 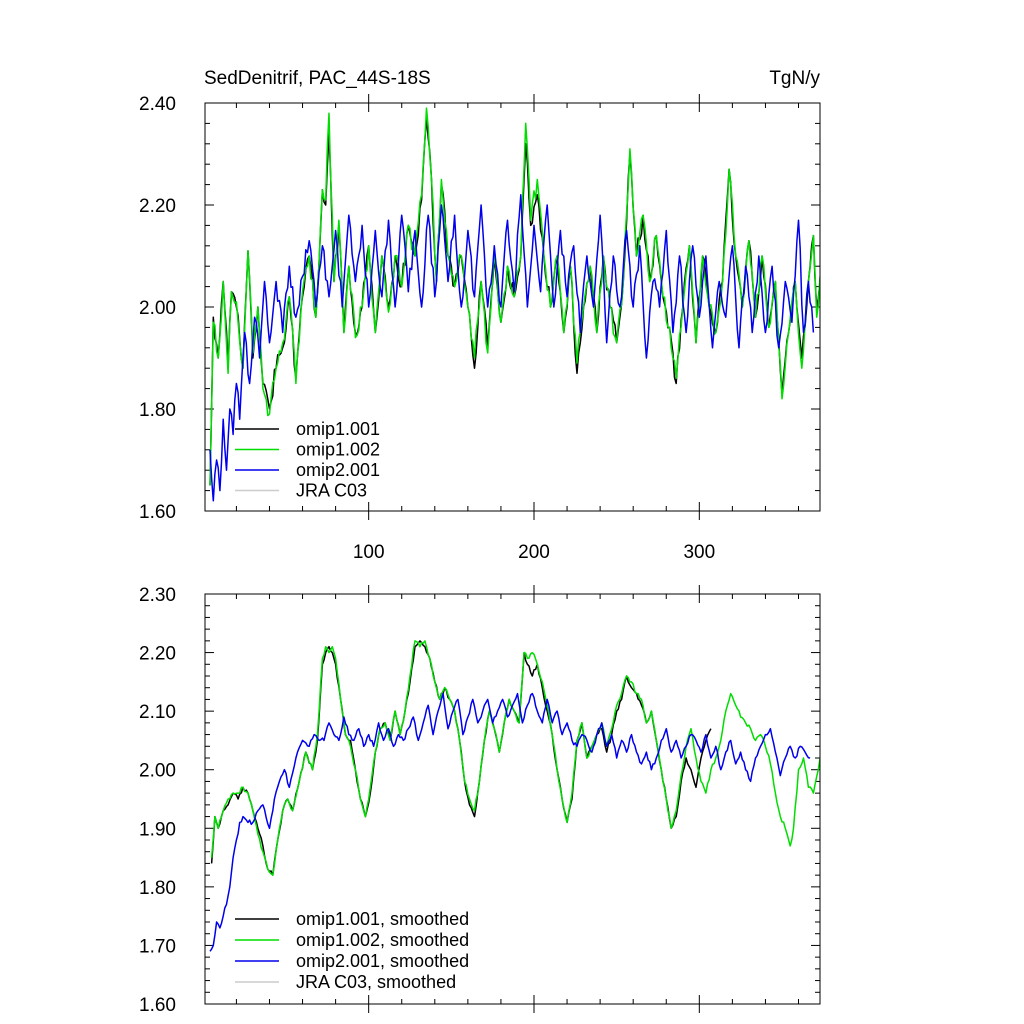 I want to click on legend-label-jra-c03: JRA C03, so click(x=331, y=491).